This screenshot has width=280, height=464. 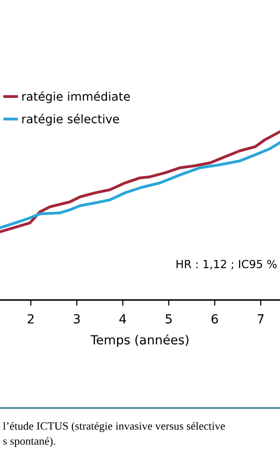 What do you see at coordinates (77, 319) in the screenshot?
I see `x-tick-label: 3` at bounding box center [77, 319].